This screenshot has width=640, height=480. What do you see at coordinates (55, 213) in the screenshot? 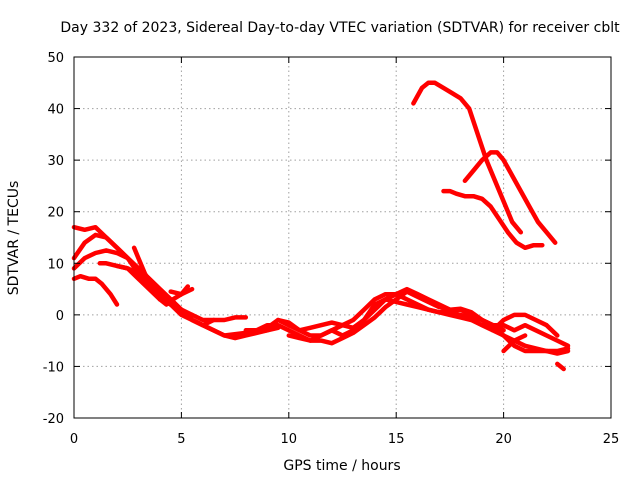
I see `y-tick-label: 20` at bounding box center [55, 213].